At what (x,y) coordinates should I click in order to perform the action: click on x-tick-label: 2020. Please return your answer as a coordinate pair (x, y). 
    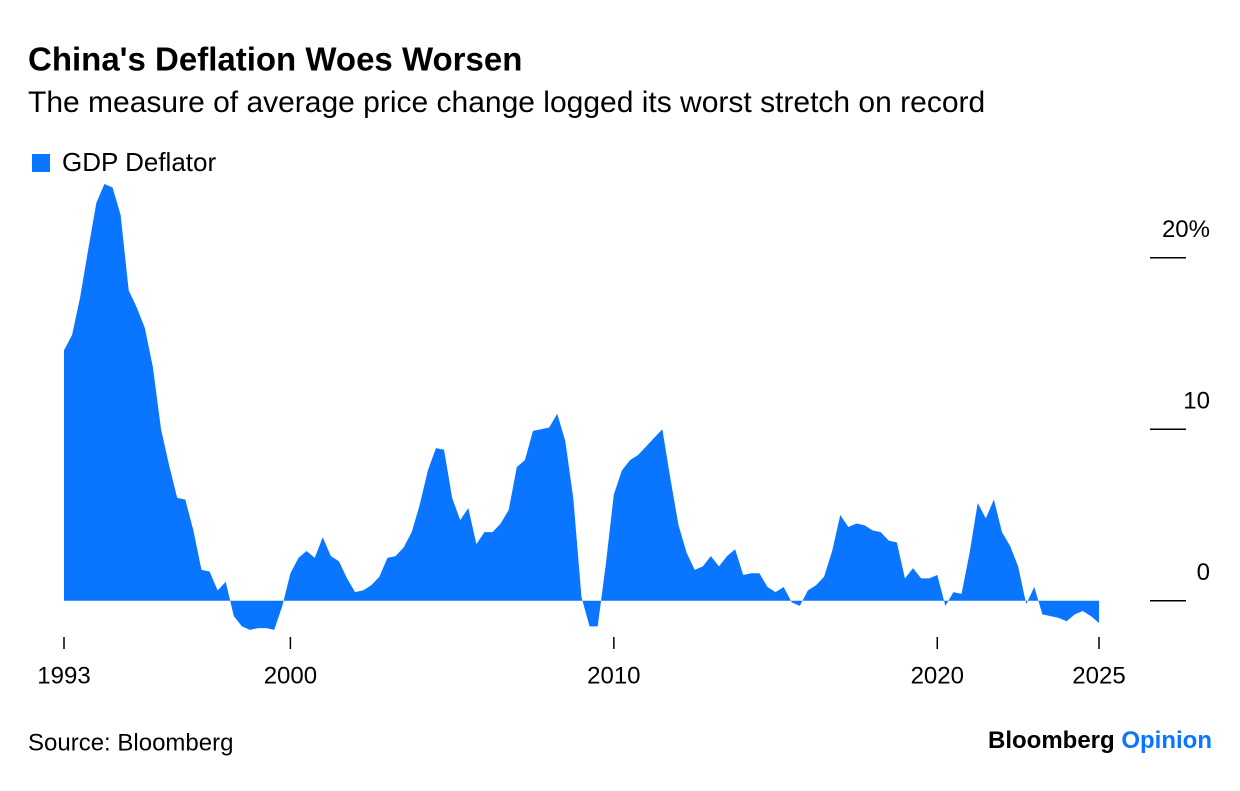
    Looking at the image, I should click on (937, 675).